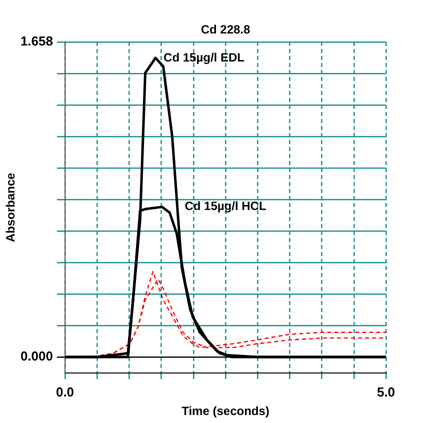  What do you see at coordinates (11, 207) in the screenshot?
I see `y-axis-title: Absorbance` at bounding box center [11, 207].